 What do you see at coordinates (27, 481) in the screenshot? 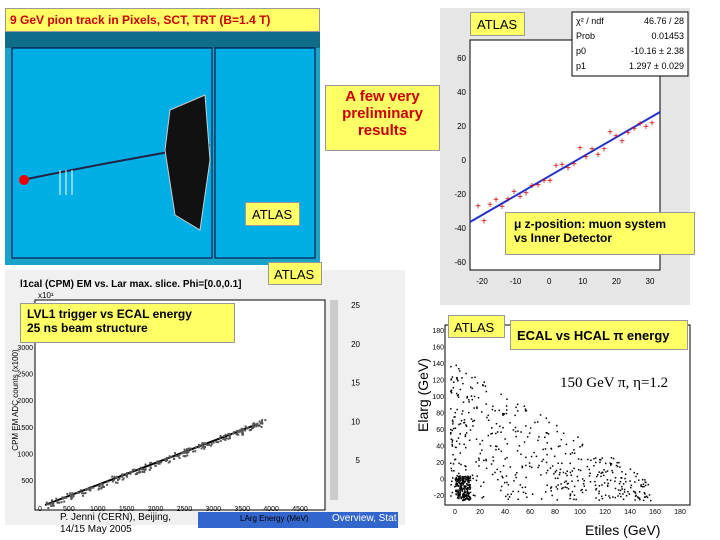
I see `y-tick-label: 500` at bounding box center [27, 481].